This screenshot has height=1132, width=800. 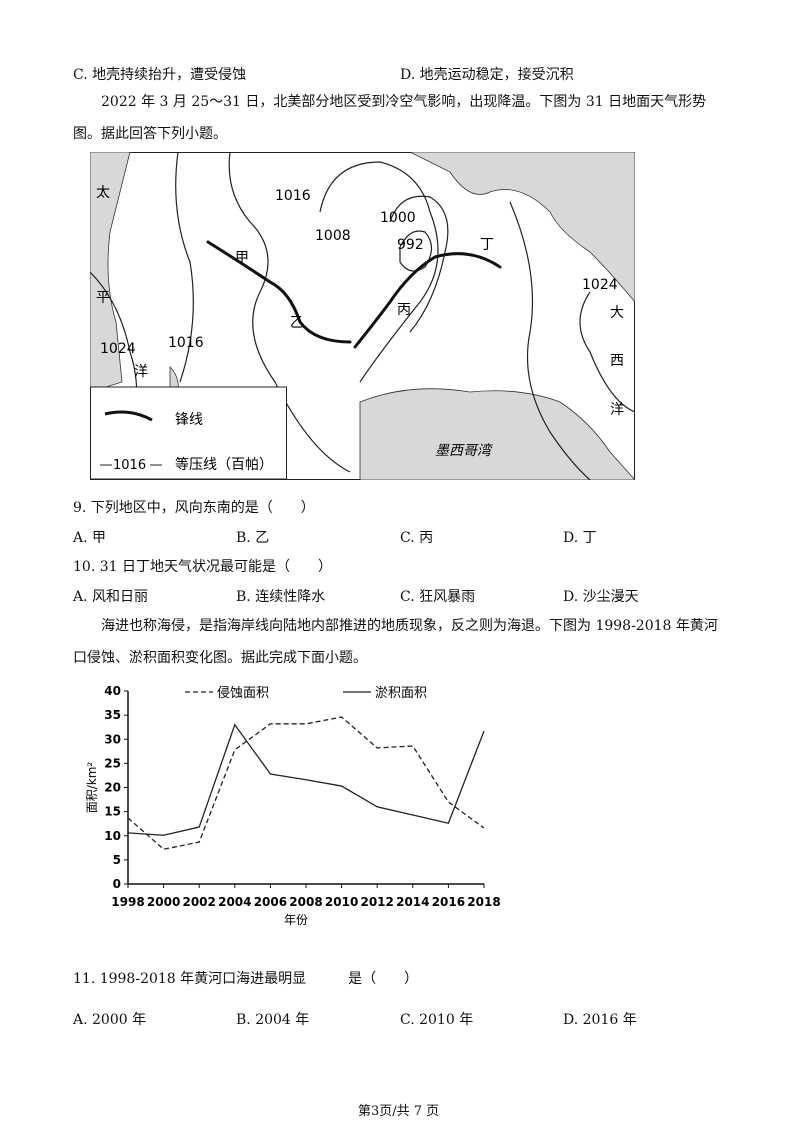 I want to click on place-label: 丁, so click(x=487, y=245).